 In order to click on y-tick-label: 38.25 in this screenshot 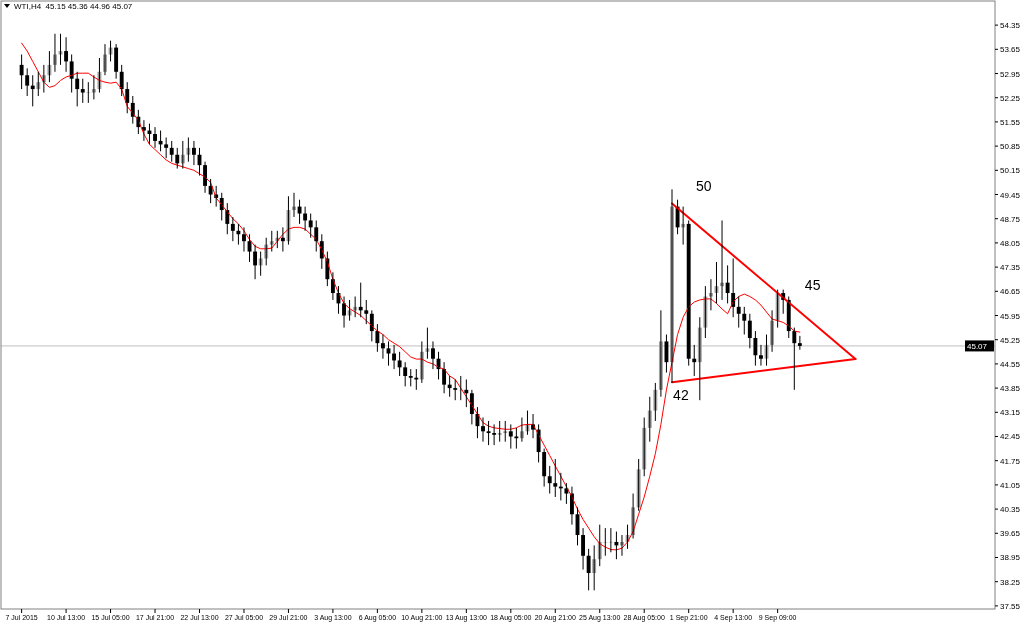, I will do `click(1010, 582)`.